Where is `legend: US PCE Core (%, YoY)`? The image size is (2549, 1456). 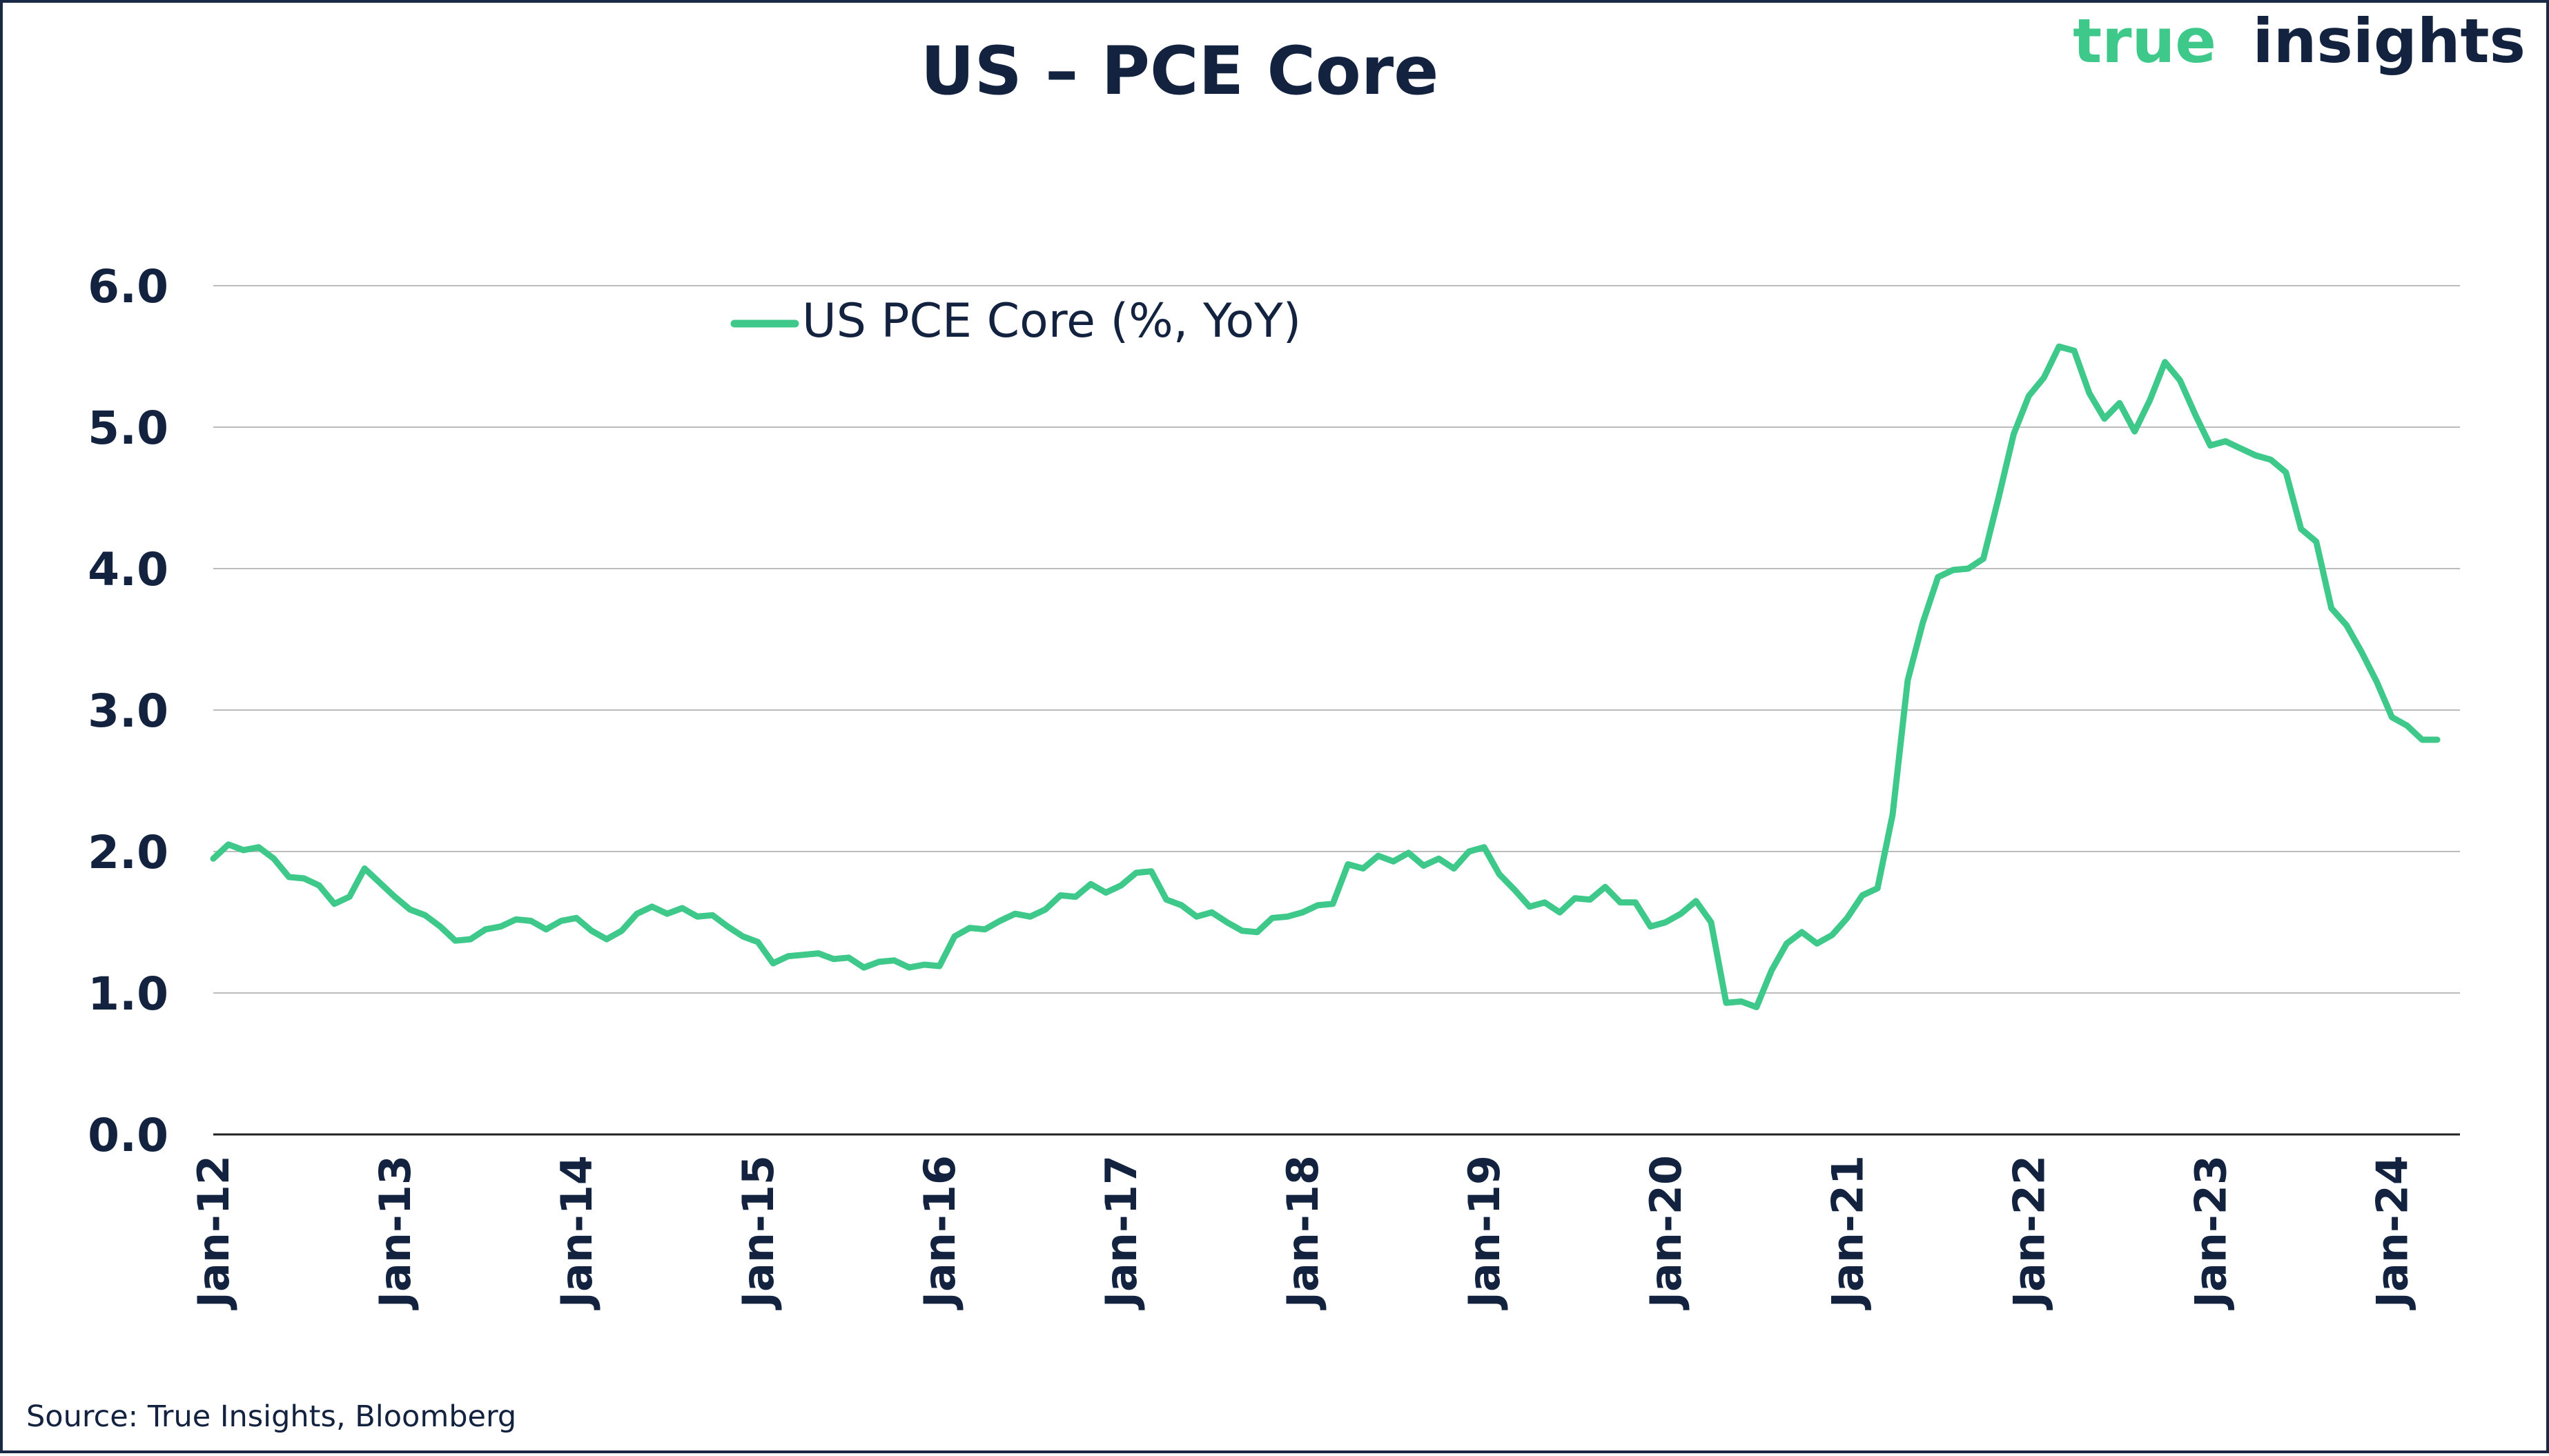
legend: US PCE Core (%, YoY) is located at coordinates (1015, 321).